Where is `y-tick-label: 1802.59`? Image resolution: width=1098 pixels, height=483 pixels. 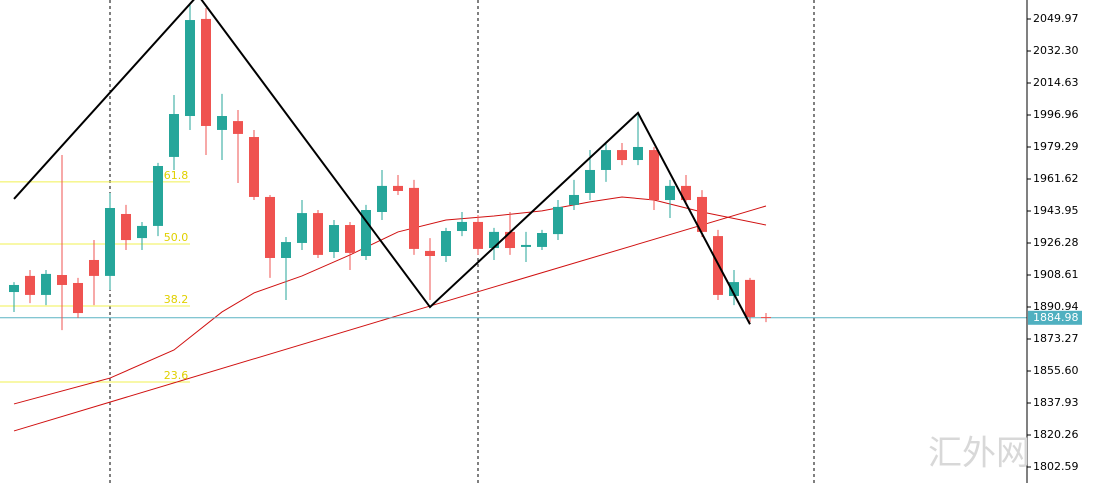
y-tick-label: 1802.59 is located at coordinates (1056, 466).